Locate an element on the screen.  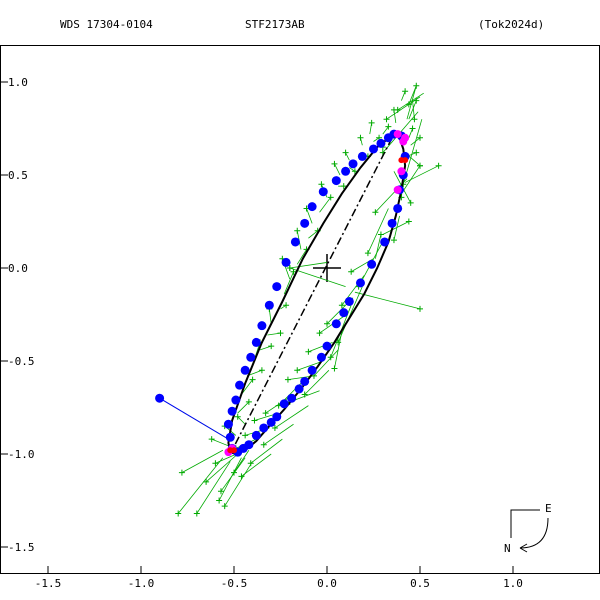
x-tick-label: 0.0 is located at coordinates (327, 583).